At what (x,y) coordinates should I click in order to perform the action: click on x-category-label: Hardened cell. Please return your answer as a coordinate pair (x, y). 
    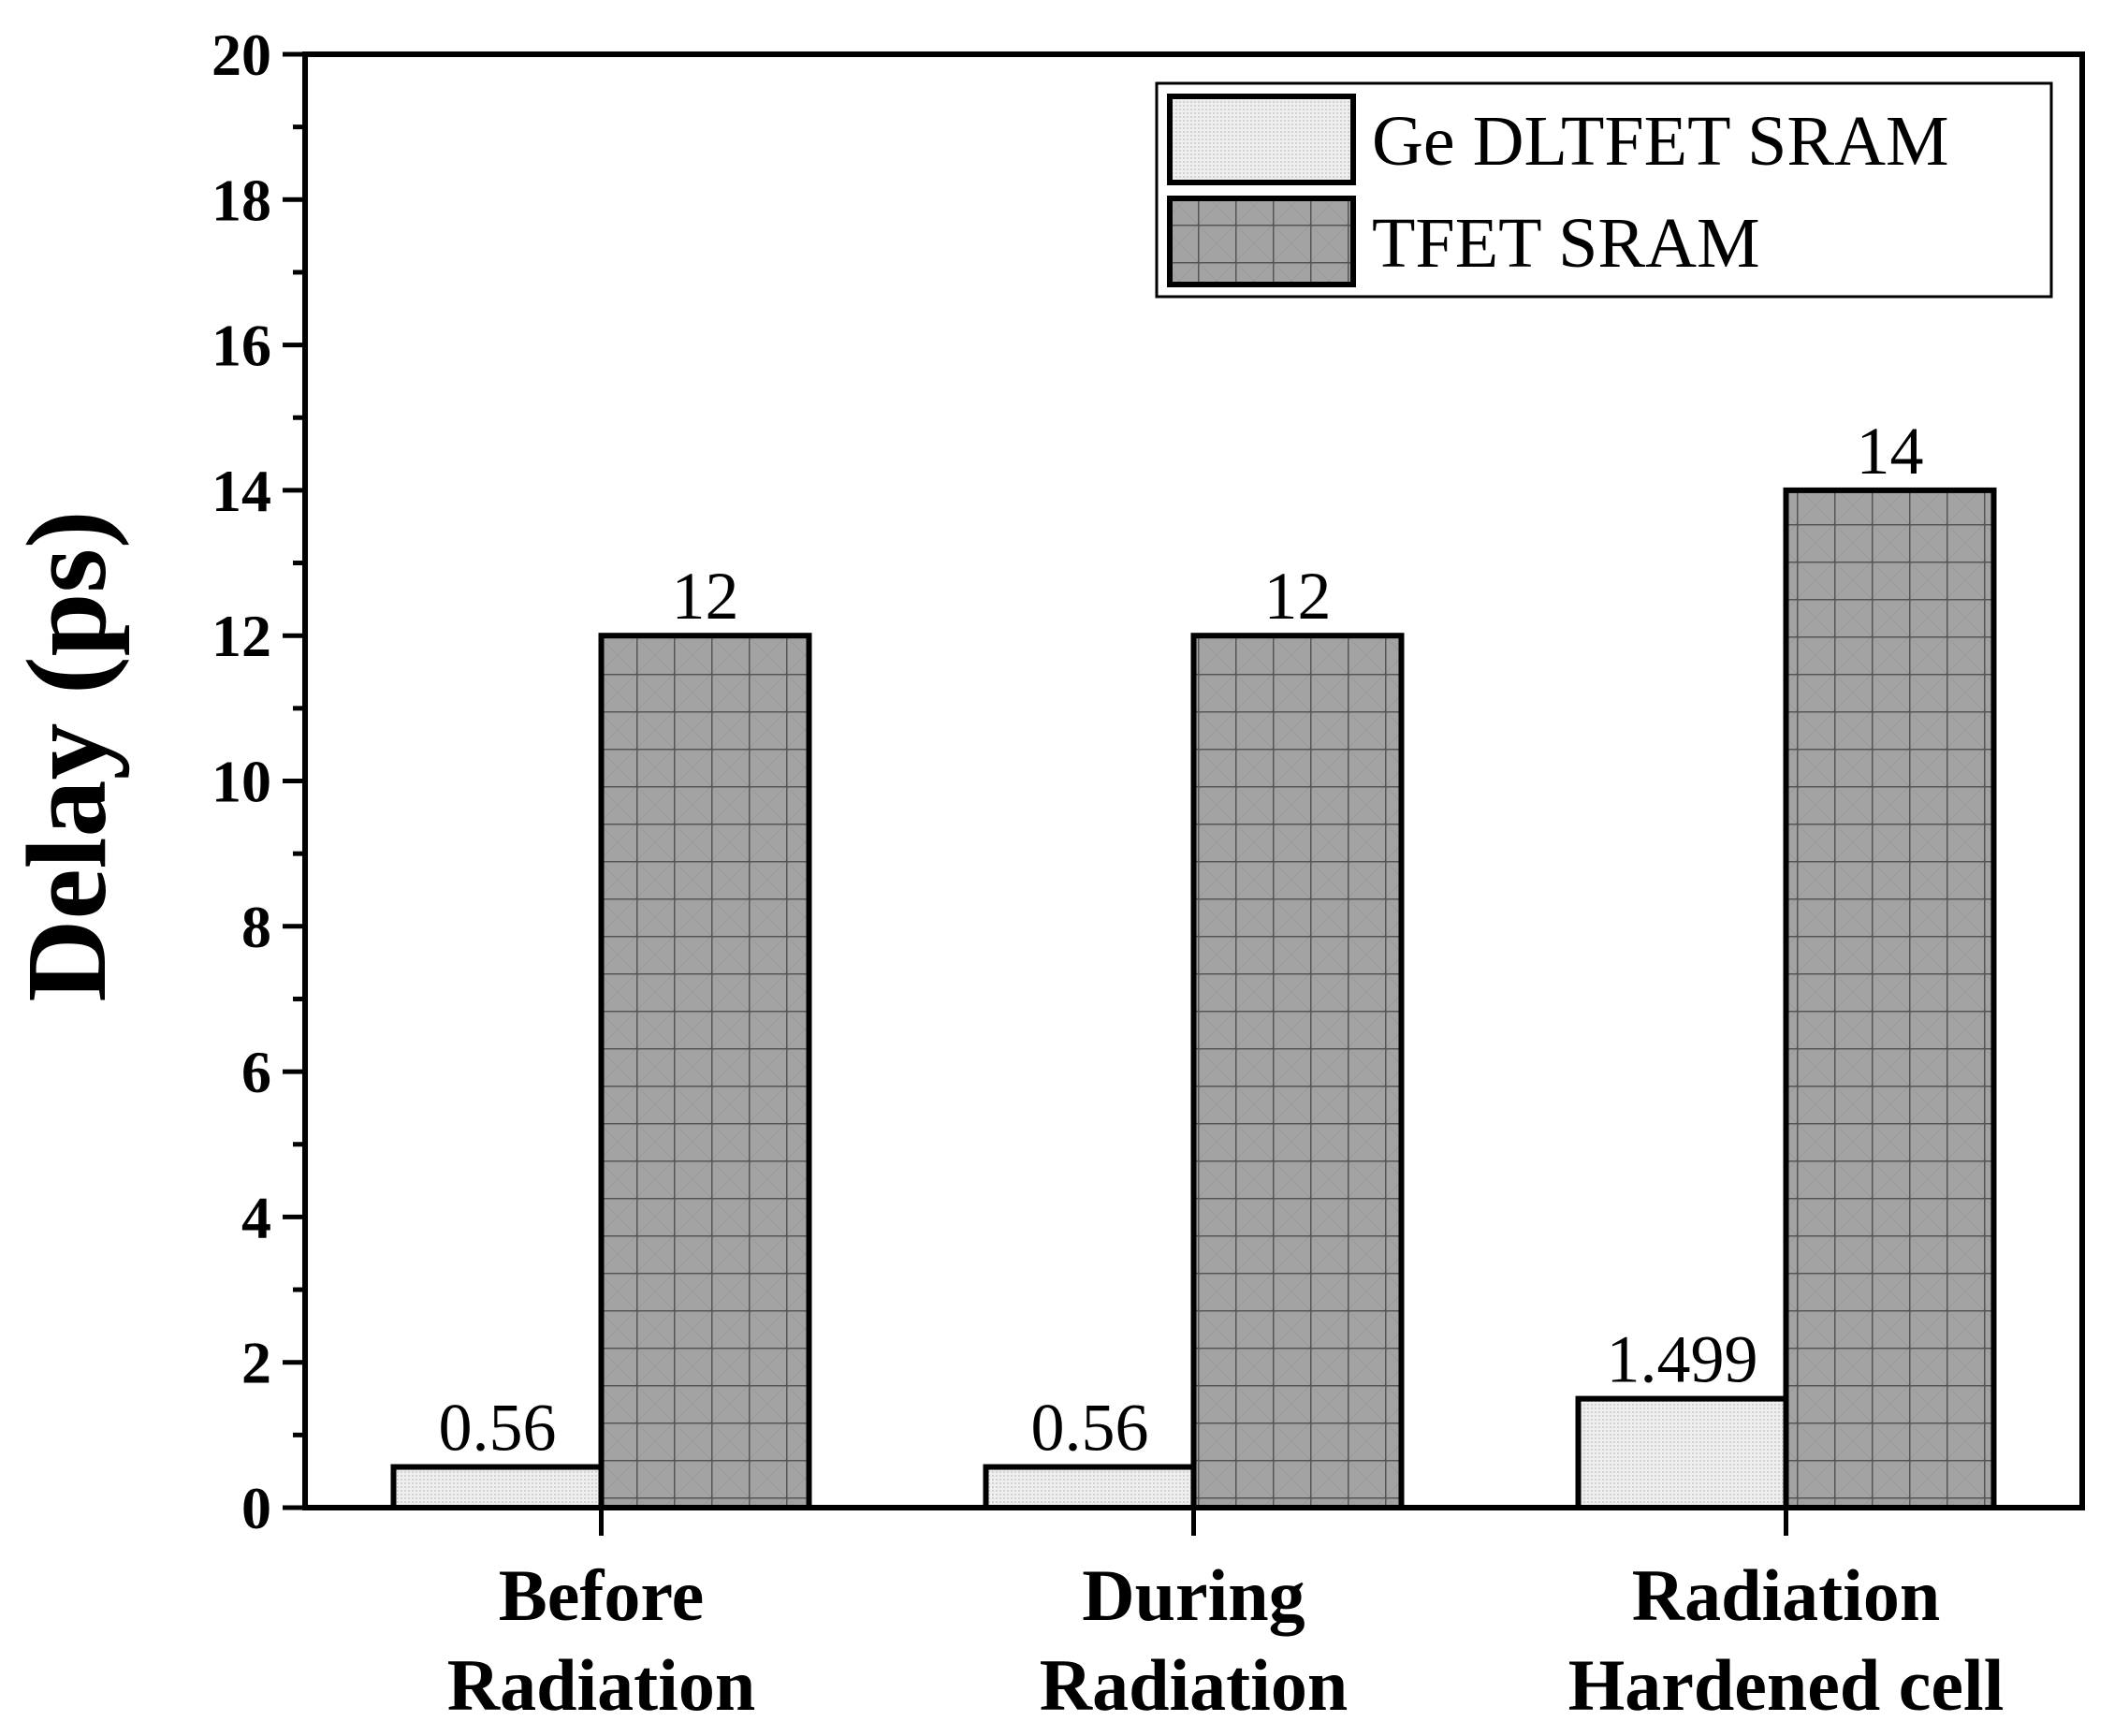
    Looking at the image, I should click on (1787, 1685).